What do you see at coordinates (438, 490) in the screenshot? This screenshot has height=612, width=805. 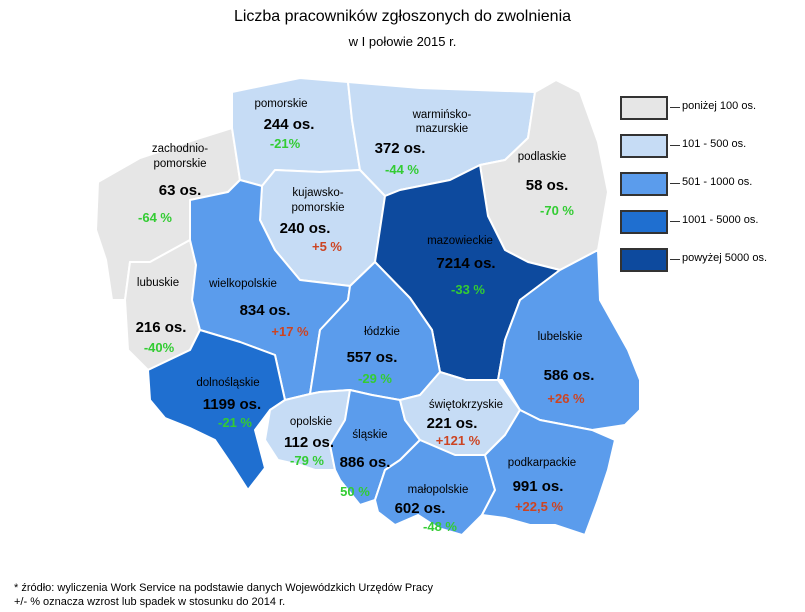 I see `name-malopolskie: małopolskie` at bounding box center [438, 490].